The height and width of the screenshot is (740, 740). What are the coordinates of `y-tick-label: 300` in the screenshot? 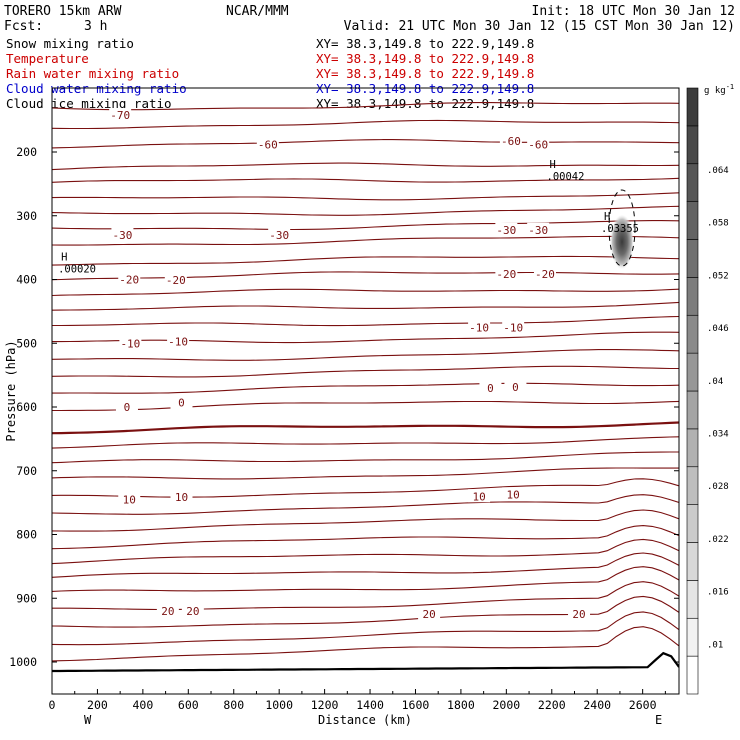 It's located at (26, 216).